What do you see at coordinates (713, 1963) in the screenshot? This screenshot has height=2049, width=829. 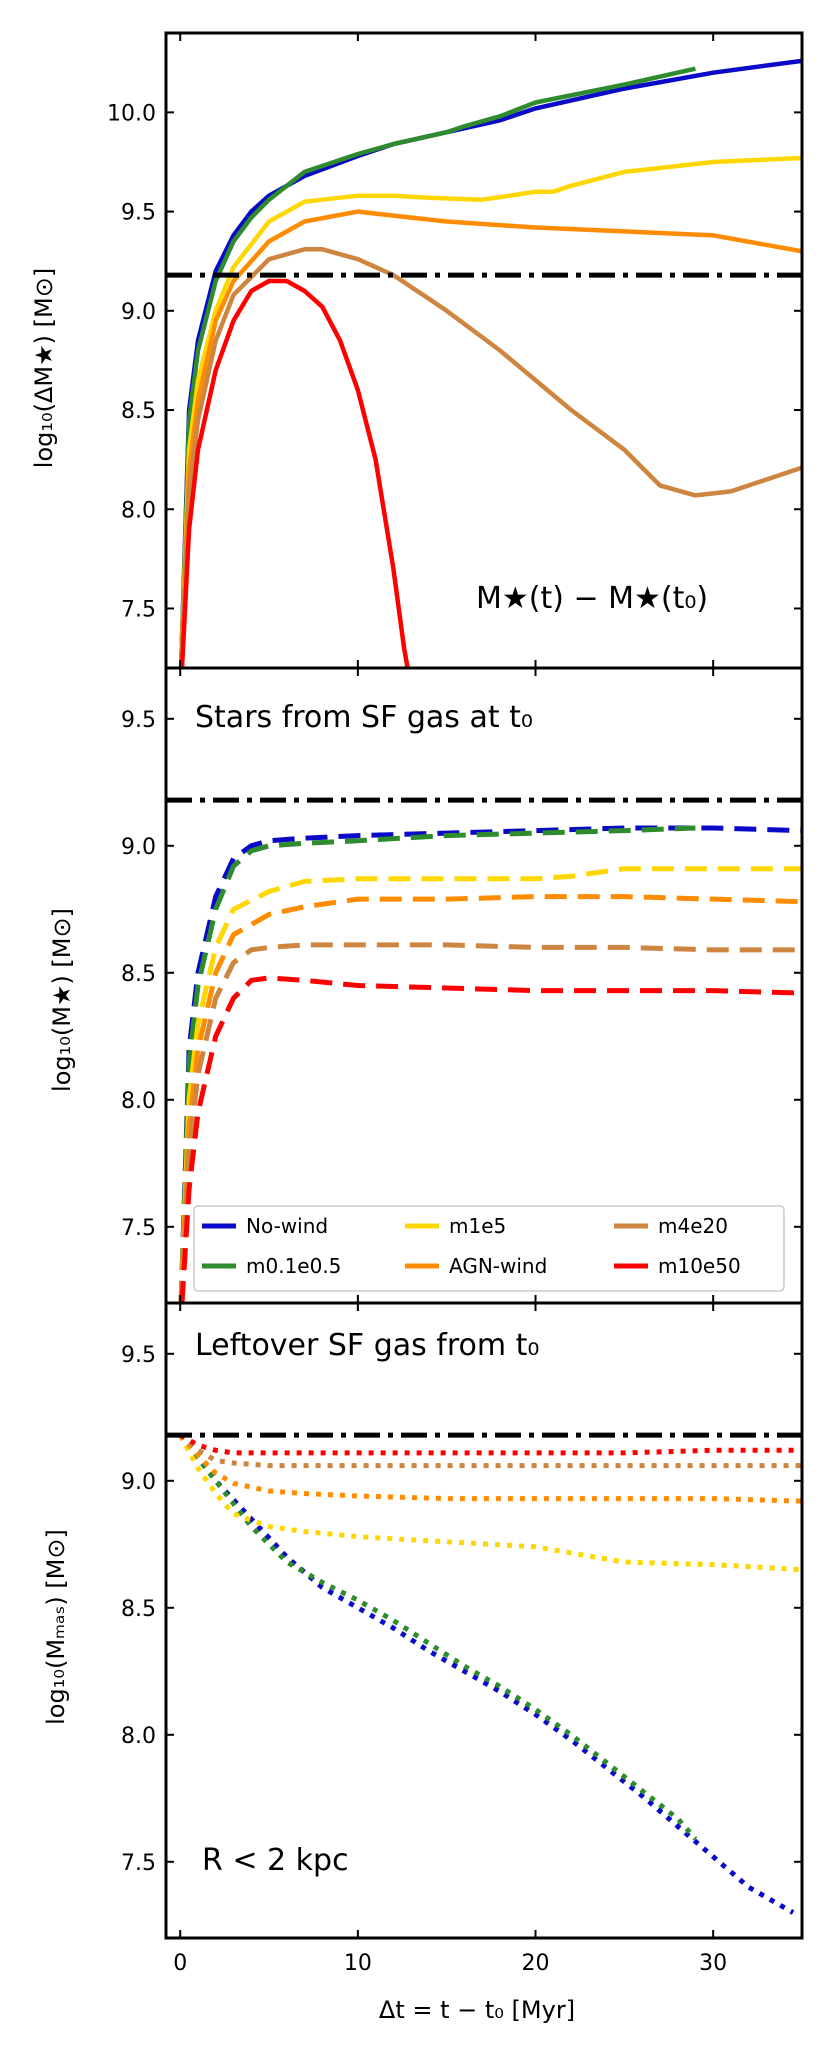 I see `xtick-label: 30` at bounding box center [713, 1963].